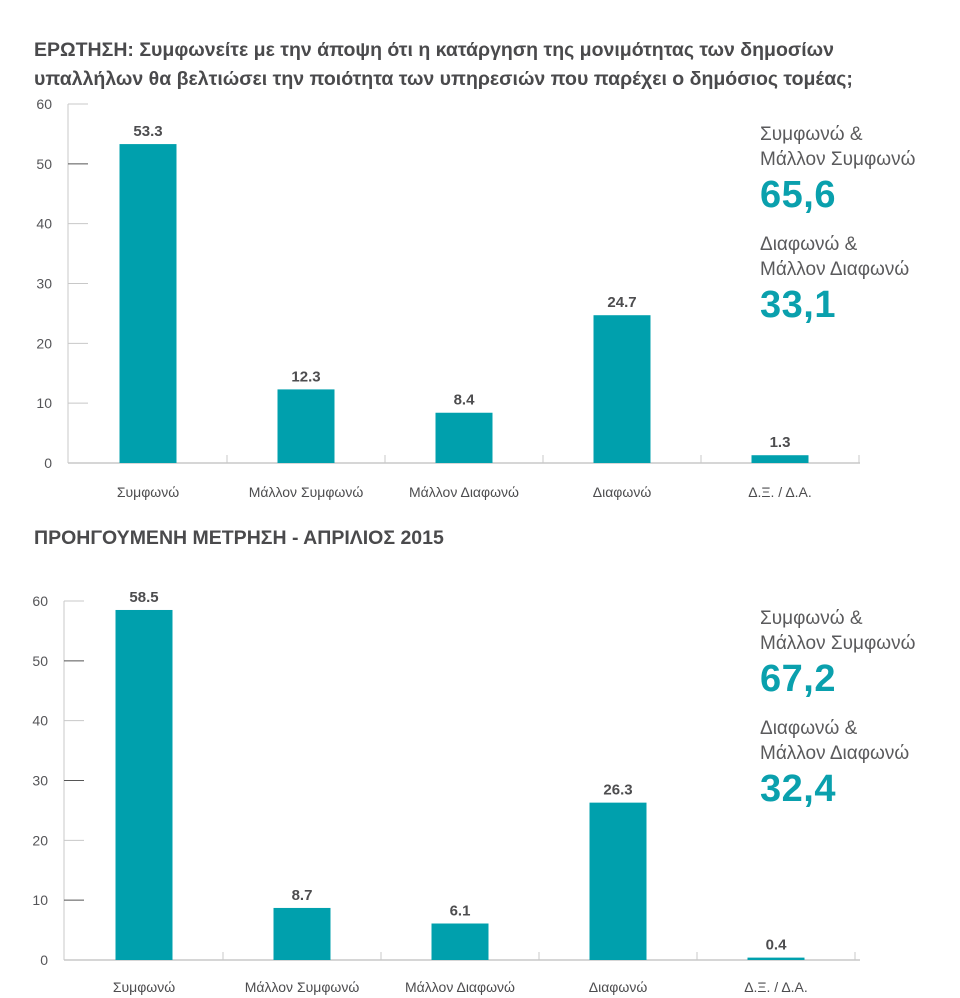 Image resolution: width=960 pixels, height=998 pixels. I want to click on bar-value-label: 24.7, so click(621, 302).